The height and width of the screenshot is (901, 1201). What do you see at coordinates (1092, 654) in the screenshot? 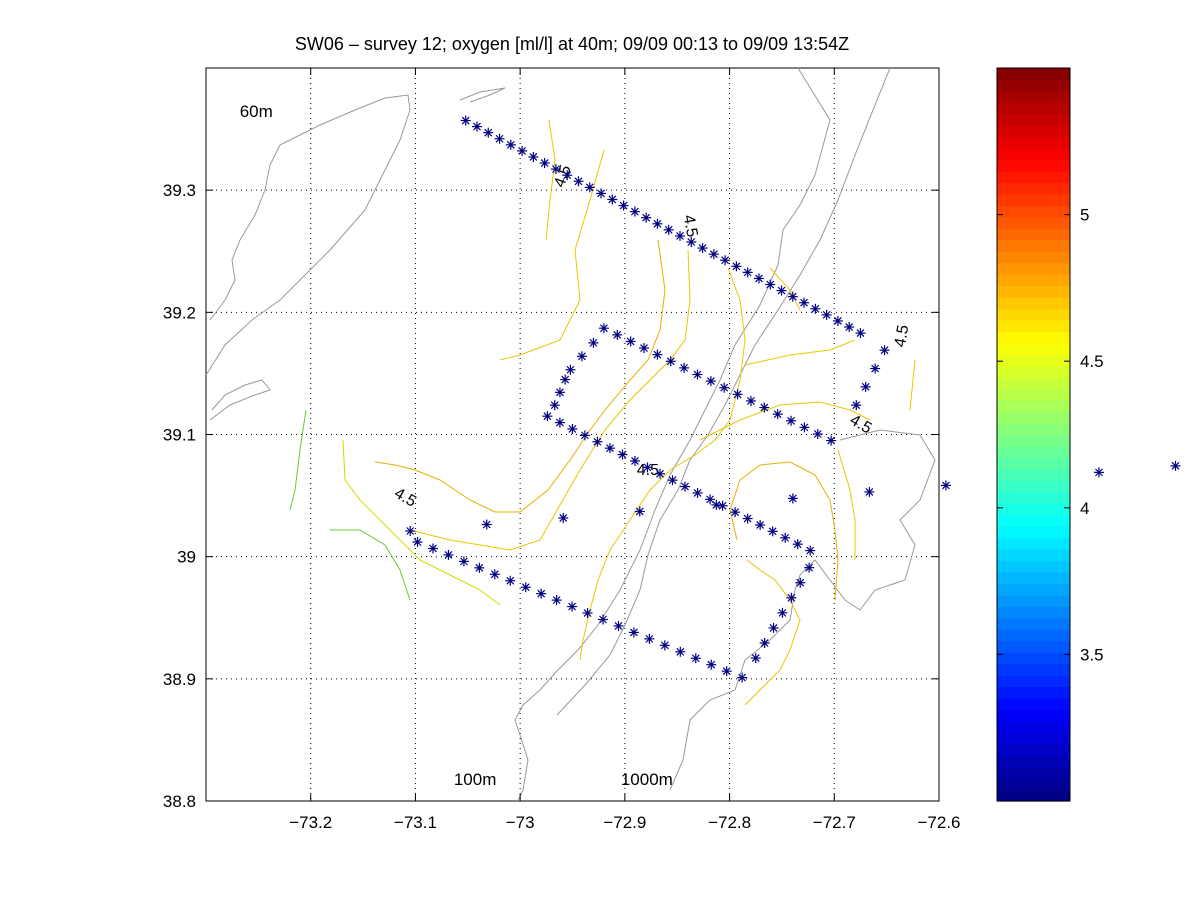
I see `colorbar-tick-label: 3.5` at bounding box center [1092, 654].